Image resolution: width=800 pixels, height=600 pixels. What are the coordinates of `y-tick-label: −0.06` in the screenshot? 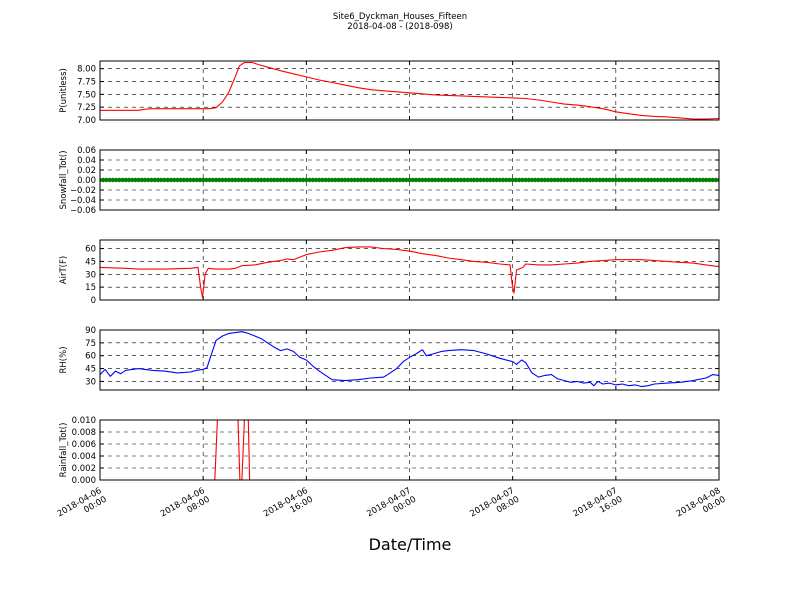 It's located at (83, 211).